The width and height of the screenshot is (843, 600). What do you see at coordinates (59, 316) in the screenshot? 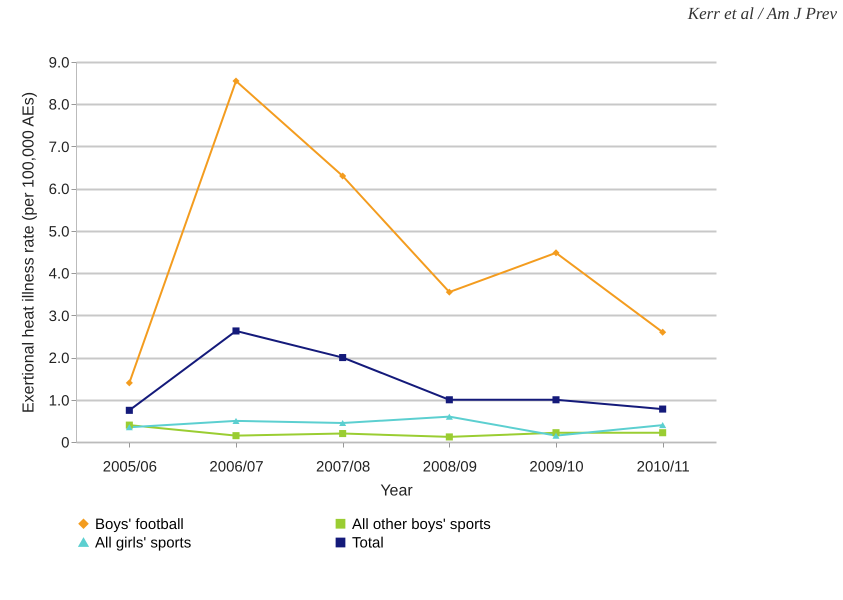
I see `y-tick-label: 3.0` at bounding box center [59, 316].